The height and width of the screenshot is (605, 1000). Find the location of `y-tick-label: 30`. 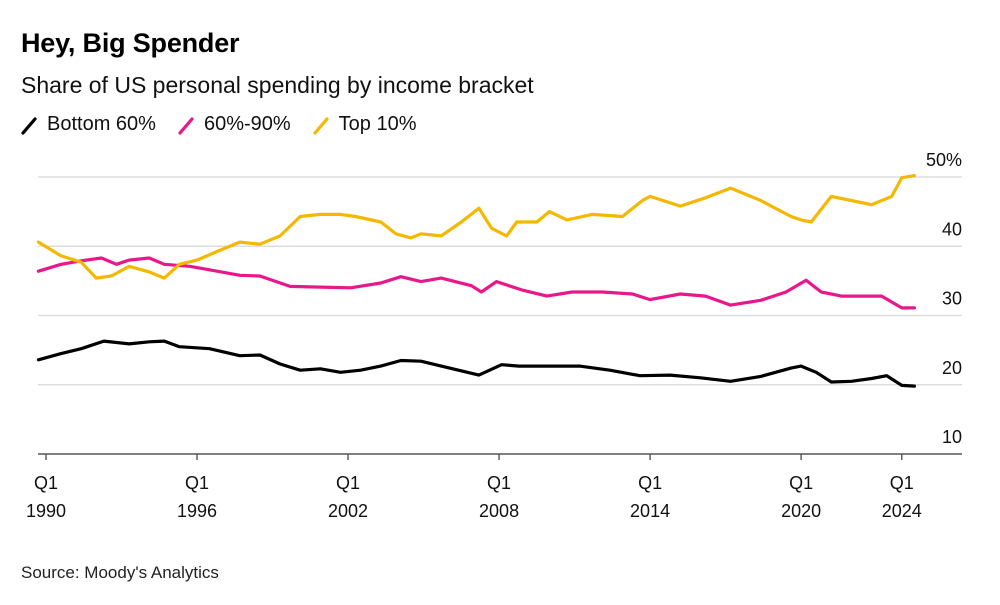

y-tick-label: 30 is located at coordinates (952, 299).